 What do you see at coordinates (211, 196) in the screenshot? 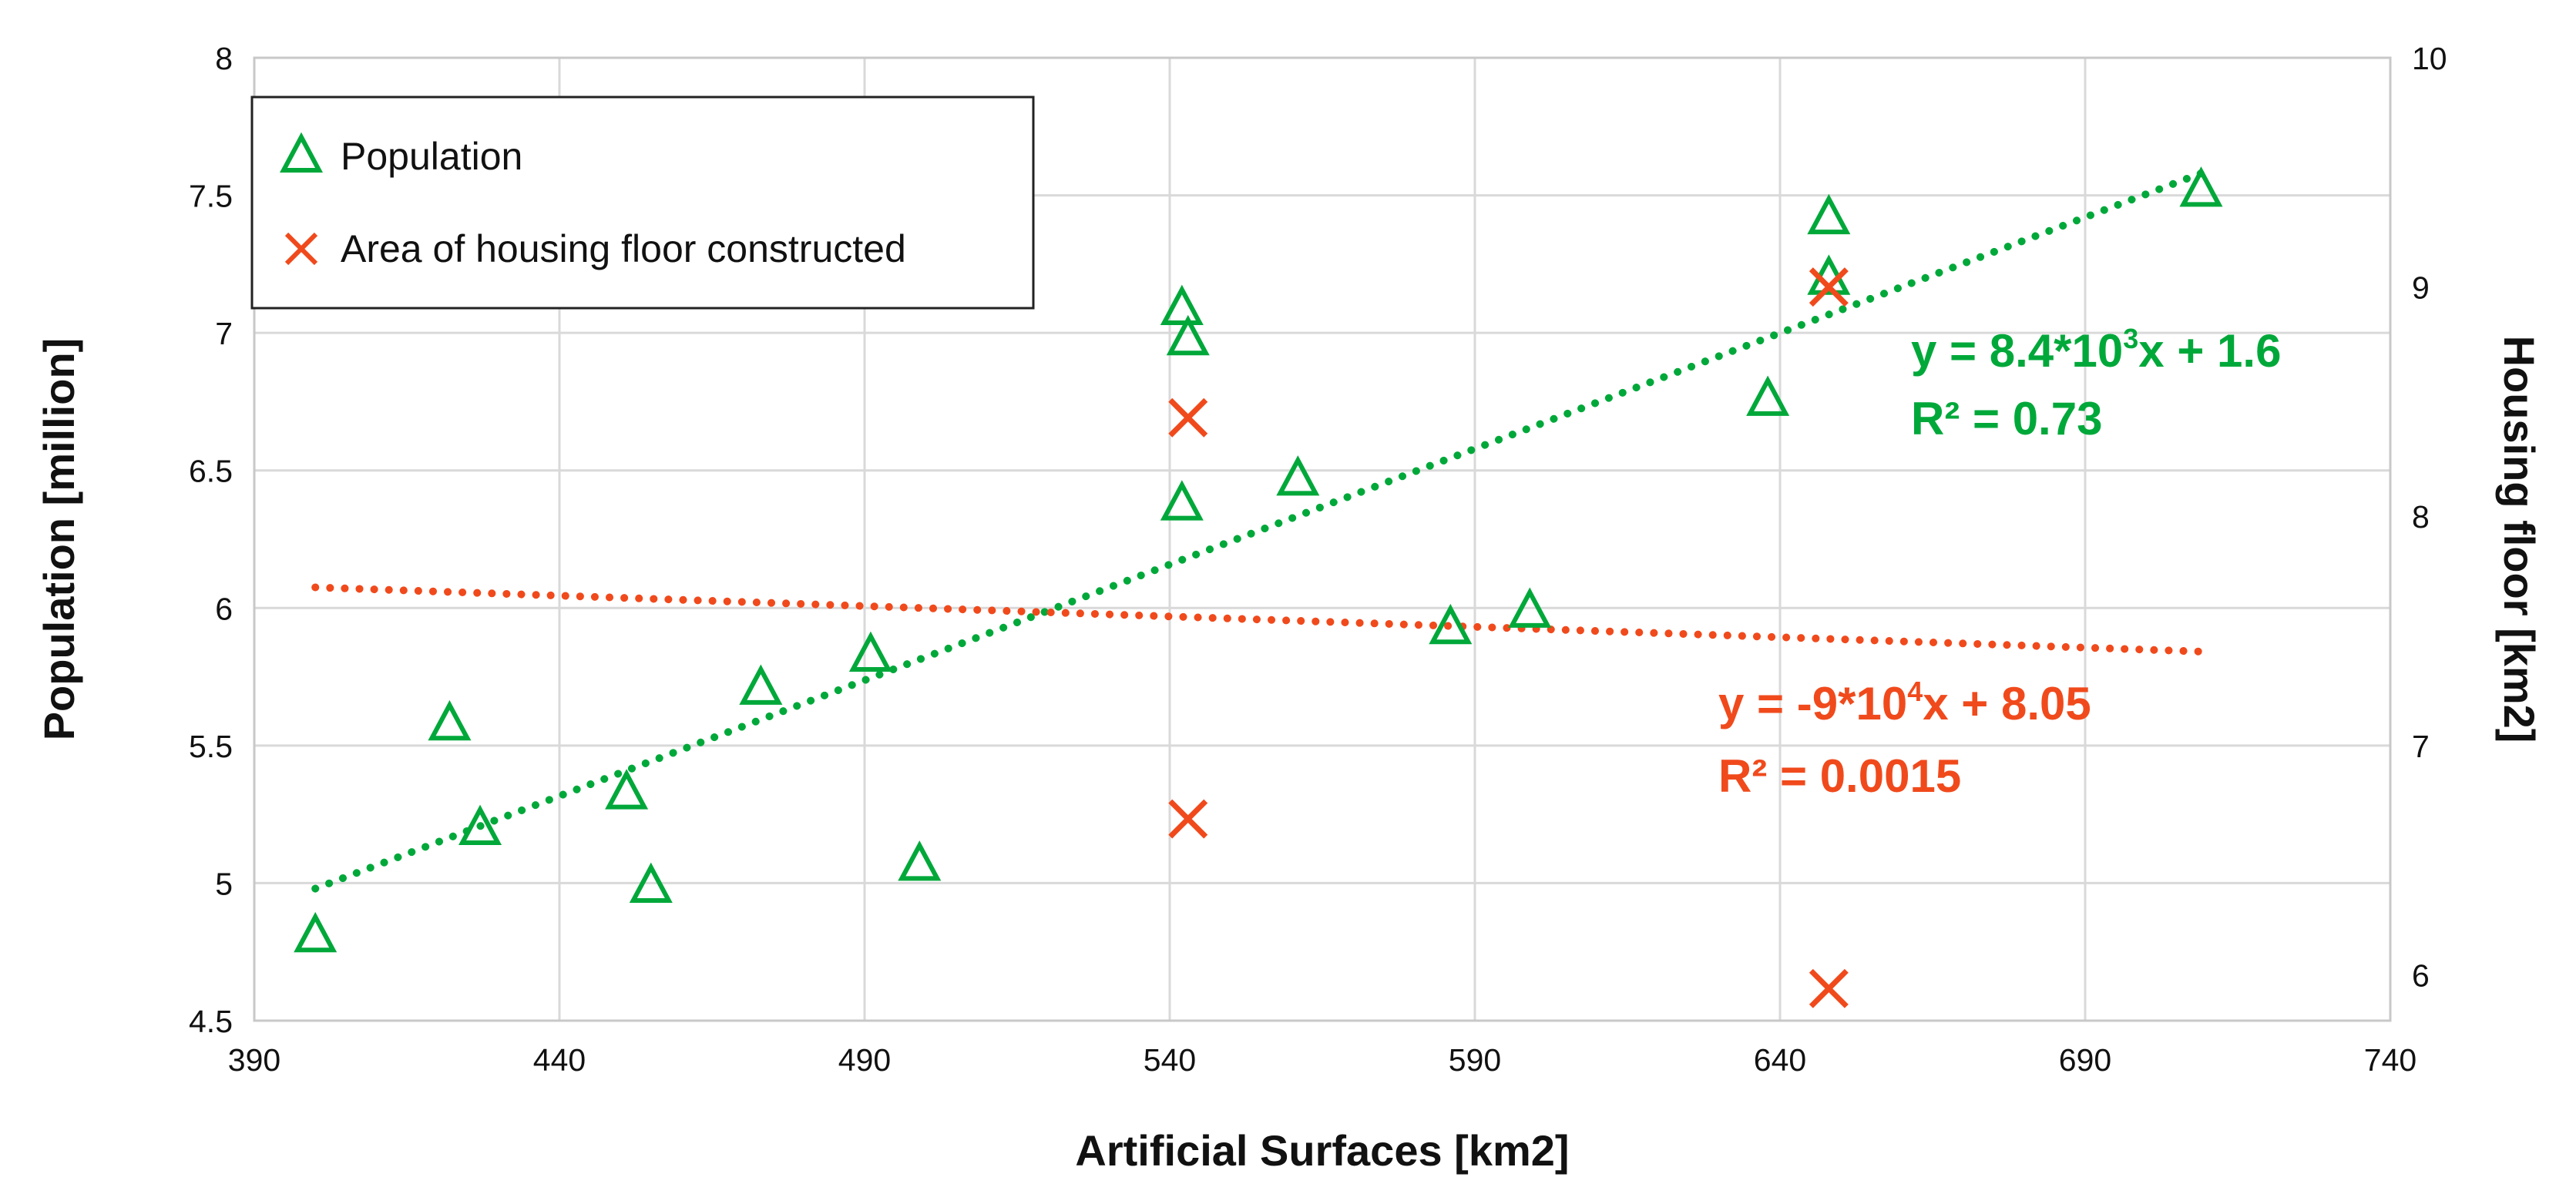
I see `y-tick-label: 7.5` at bounding box center [211, 196].